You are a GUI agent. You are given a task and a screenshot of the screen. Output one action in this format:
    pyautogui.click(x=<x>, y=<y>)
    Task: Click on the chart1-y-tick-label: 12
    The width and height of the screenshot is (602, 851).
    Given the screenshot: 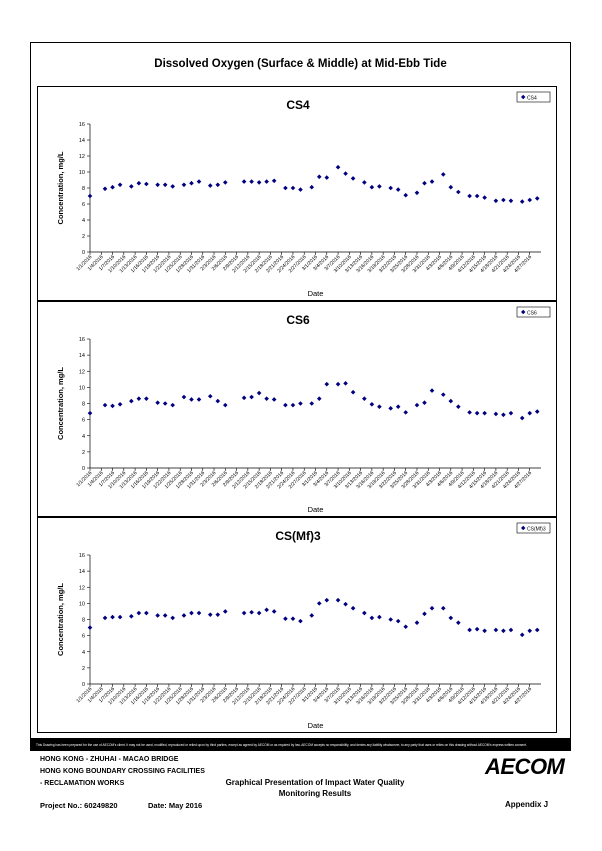 What is the action you would take?
    pyautogui.click(x=82, y=372)
    